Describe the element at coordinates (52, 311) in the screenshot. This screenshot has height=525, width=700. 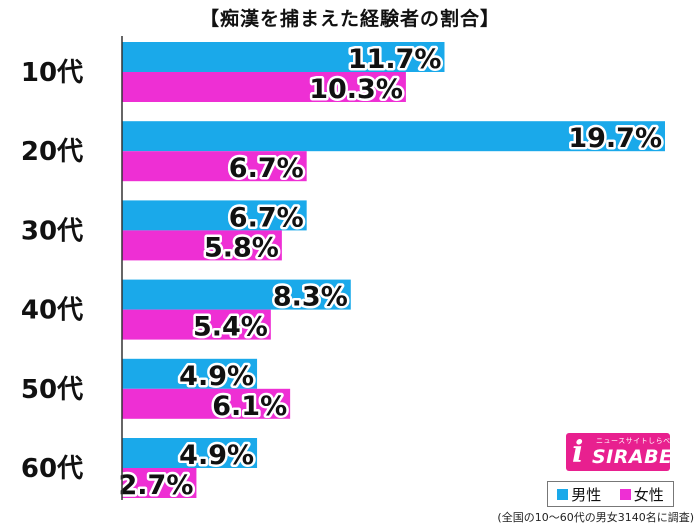
I see `category-label: 40代` at that location.